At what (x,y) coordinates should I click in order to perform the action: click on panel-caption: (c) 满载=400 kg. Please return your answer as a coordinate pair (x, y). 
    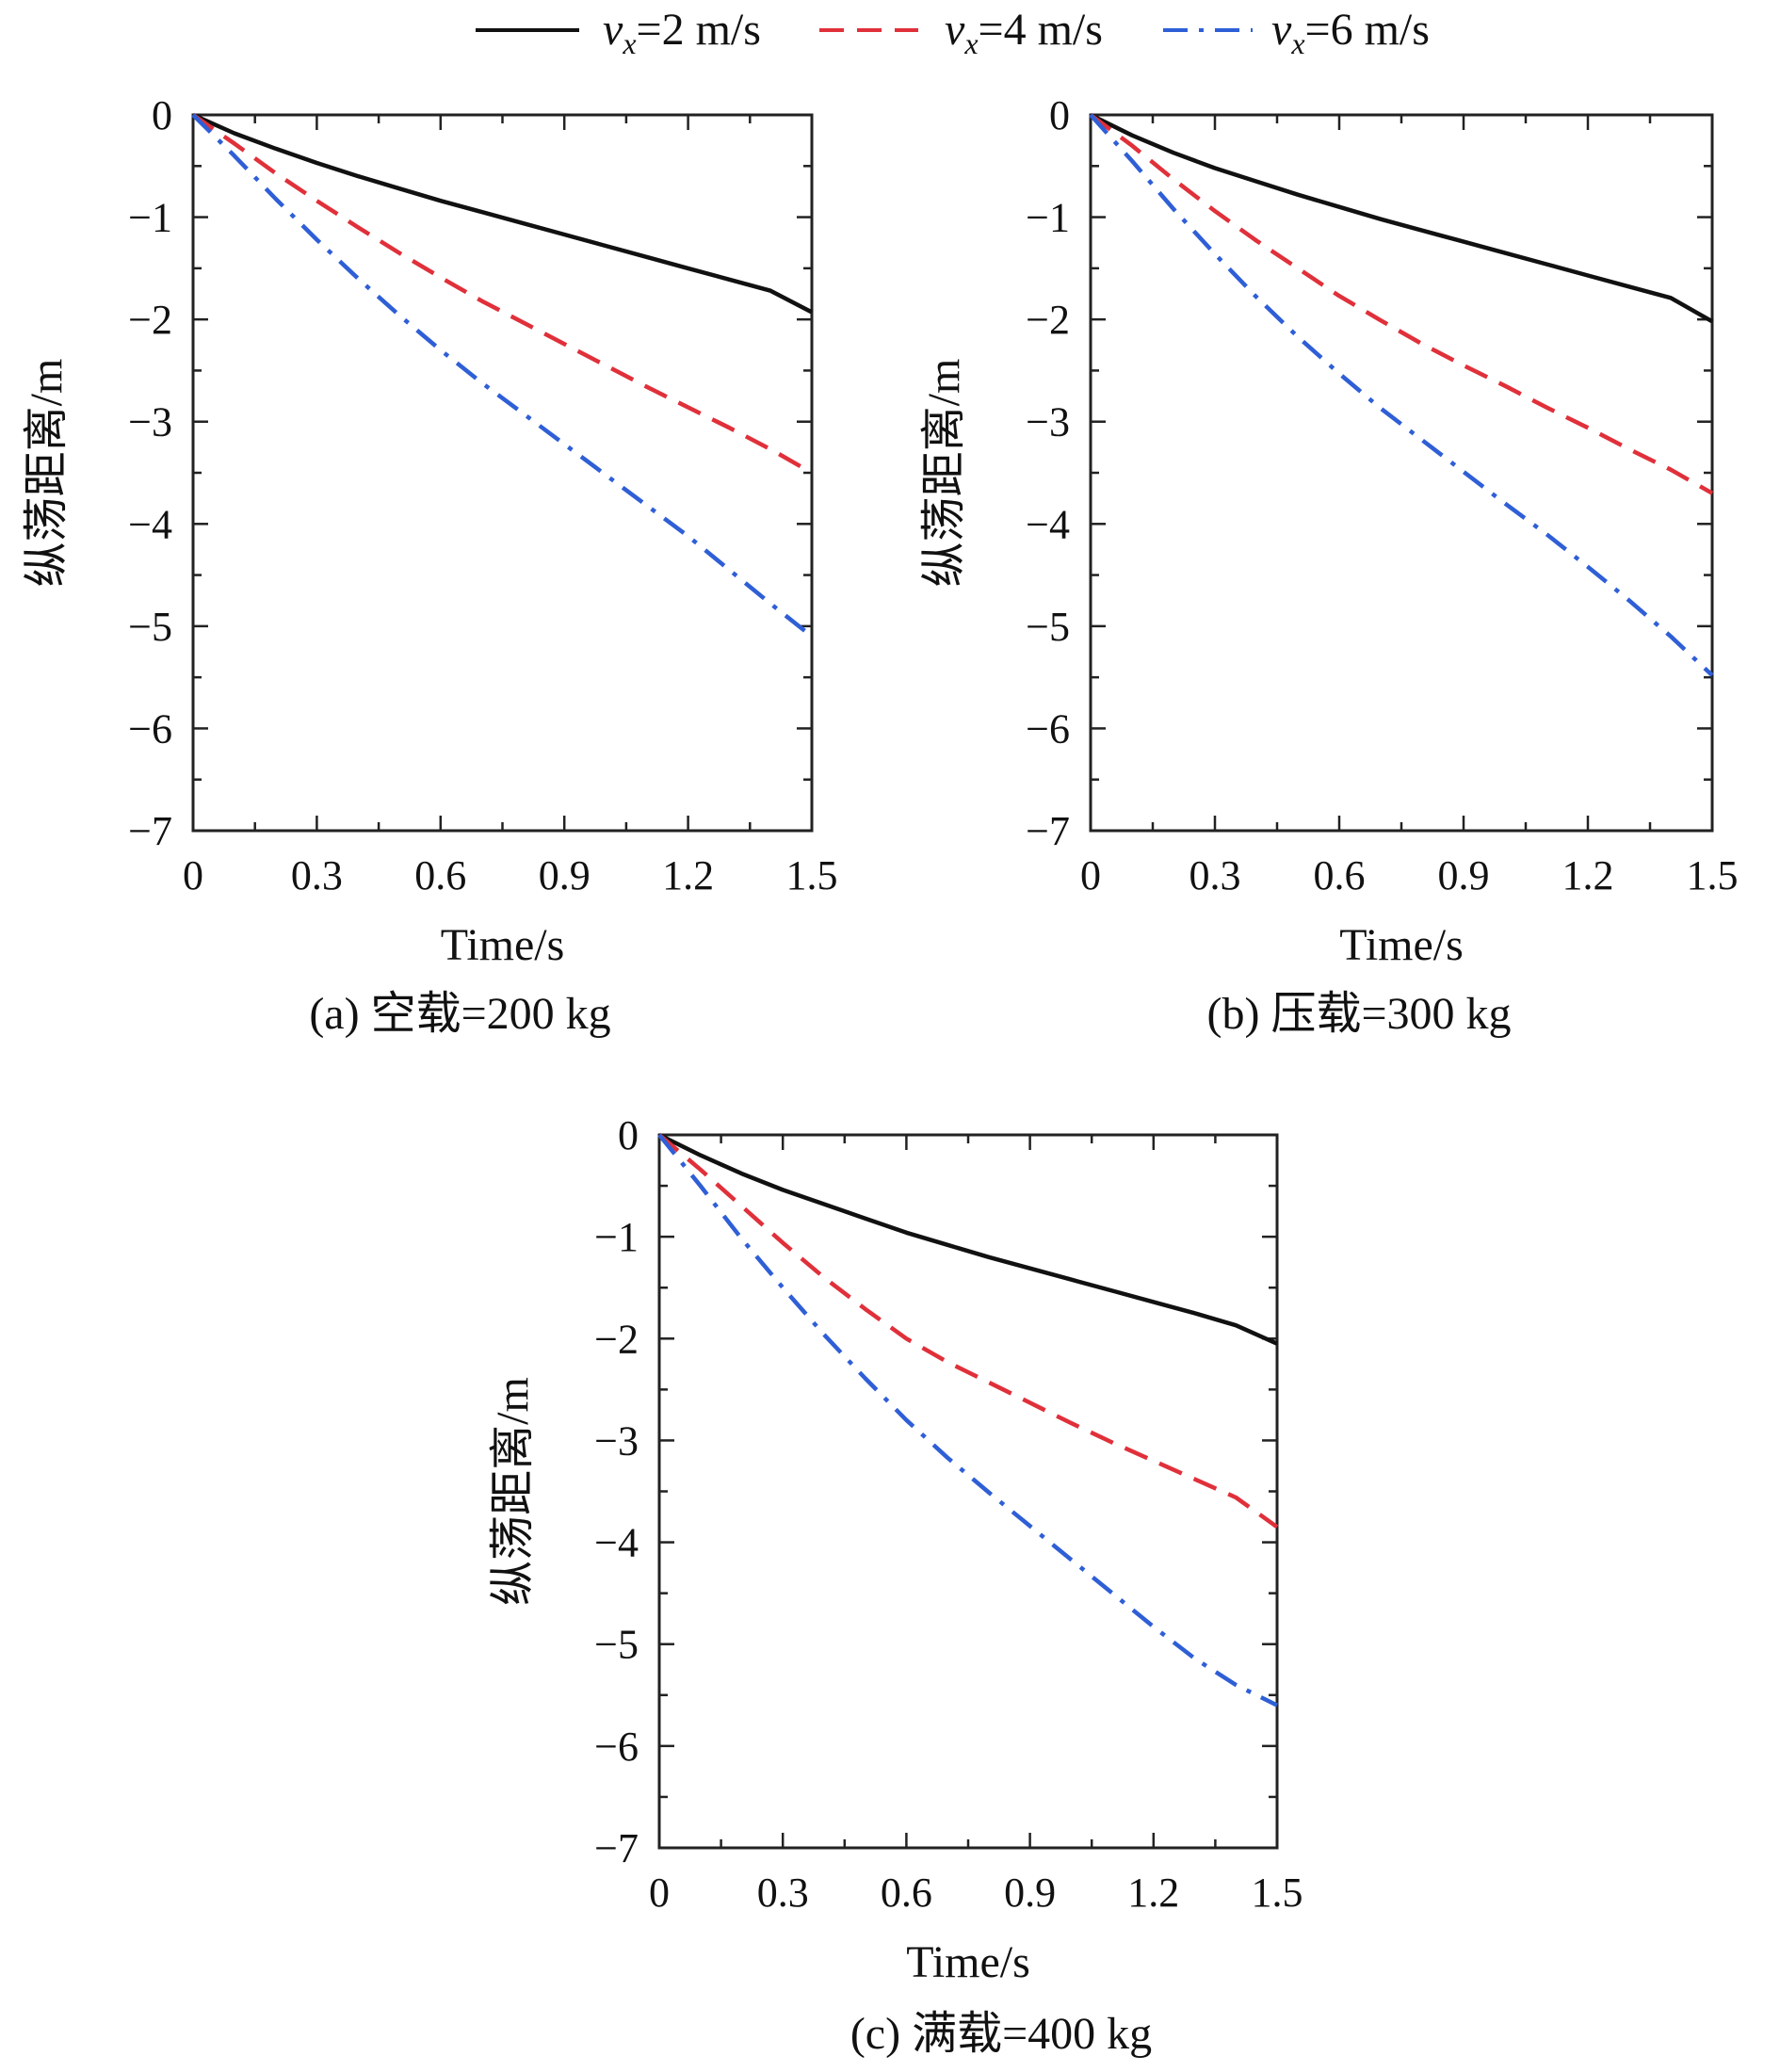
    Looking at the image, I should click on (1001, 2034).